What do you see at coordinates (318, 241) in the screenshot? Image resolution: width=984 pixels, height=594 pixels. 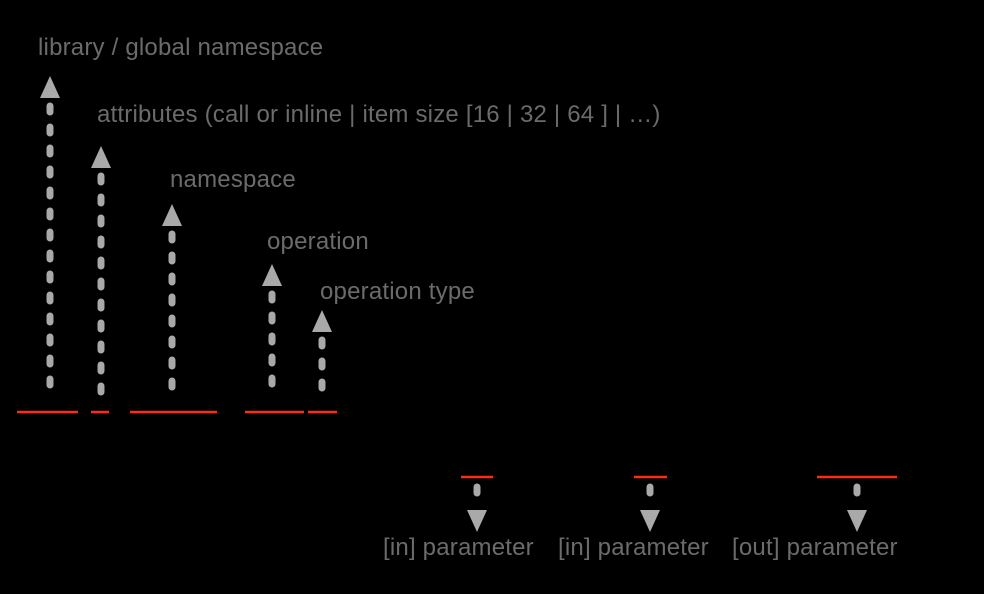 I see `label-operation: operation` at bounding box center [318, 241].